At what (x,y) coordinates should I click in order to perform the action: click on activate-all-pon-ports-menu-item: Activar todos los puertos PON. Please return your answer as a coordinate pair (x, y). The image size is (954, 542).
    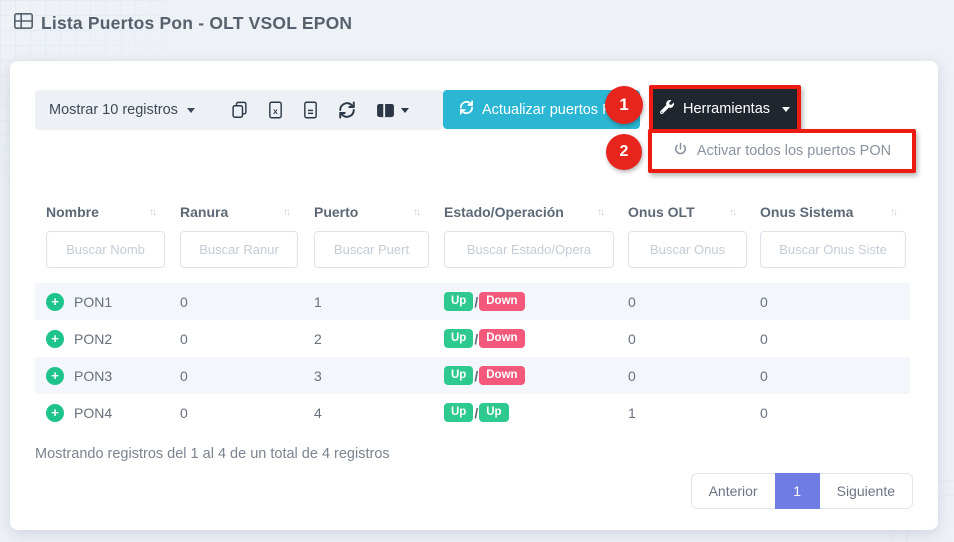
    Looking at the image, I should click on (782, 151).